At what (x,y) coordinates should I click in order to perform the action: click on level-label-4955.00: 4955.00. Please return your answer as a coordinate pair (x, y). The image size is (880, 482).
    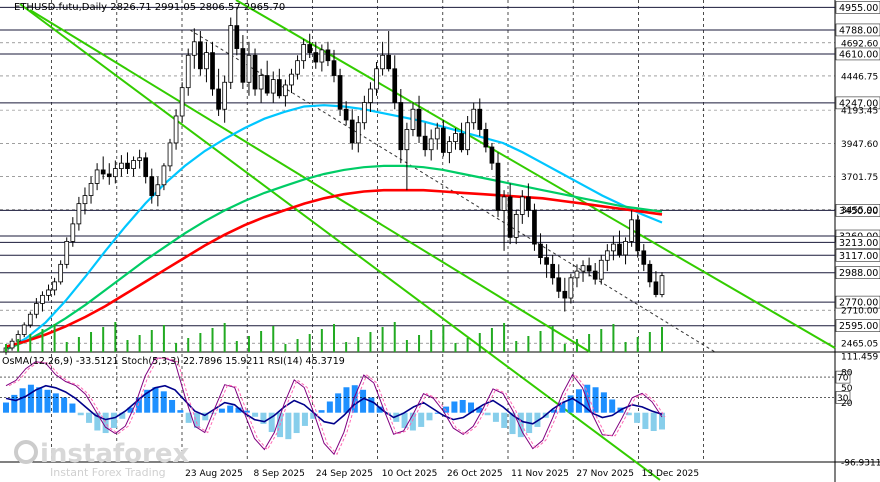
    Looking at the image, I should click on (858, 8).